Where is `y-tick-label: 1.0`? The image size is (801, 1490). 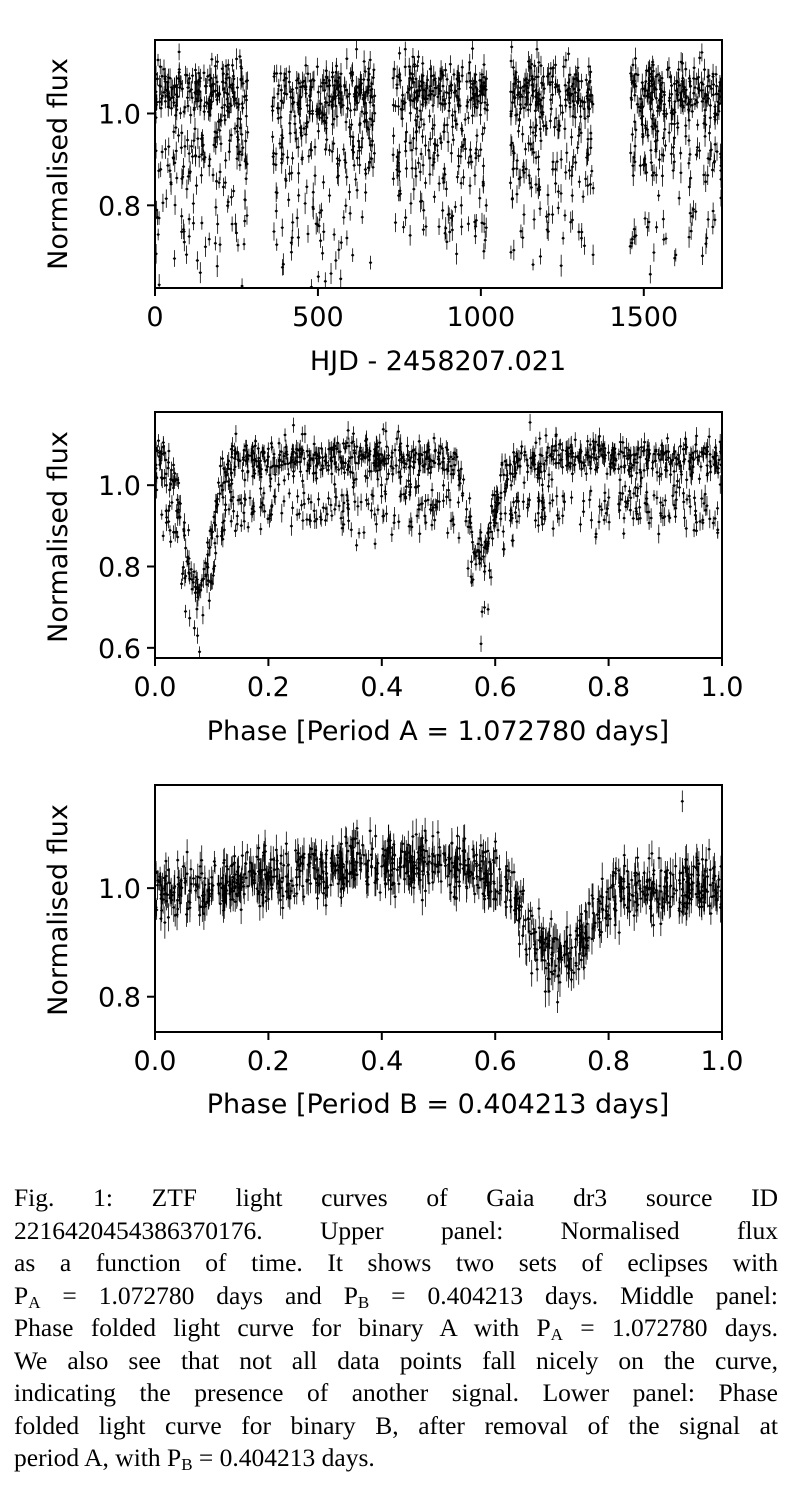
y-tick-label: 1.0 is located at coordinates (119, 889).